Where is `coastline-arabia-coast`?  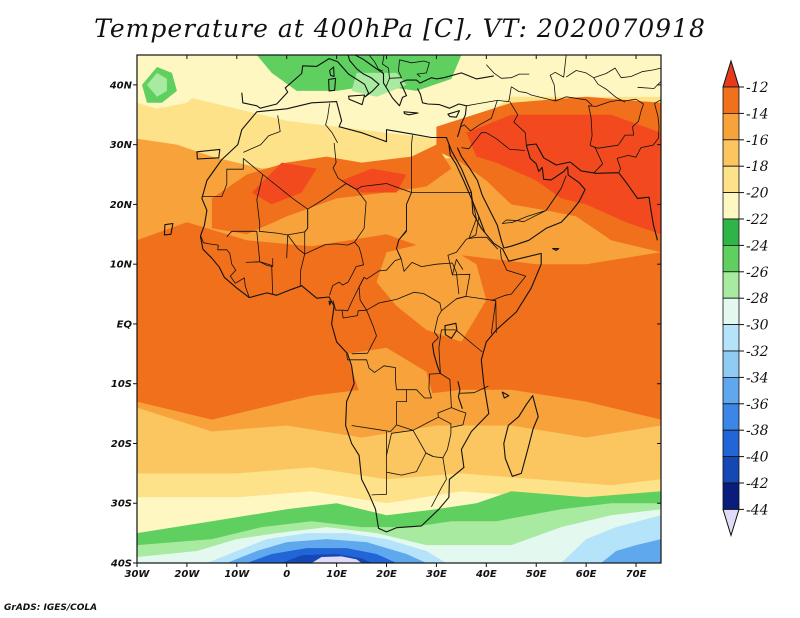 coastline-arabia-coast is located at coordinates (557, 196).